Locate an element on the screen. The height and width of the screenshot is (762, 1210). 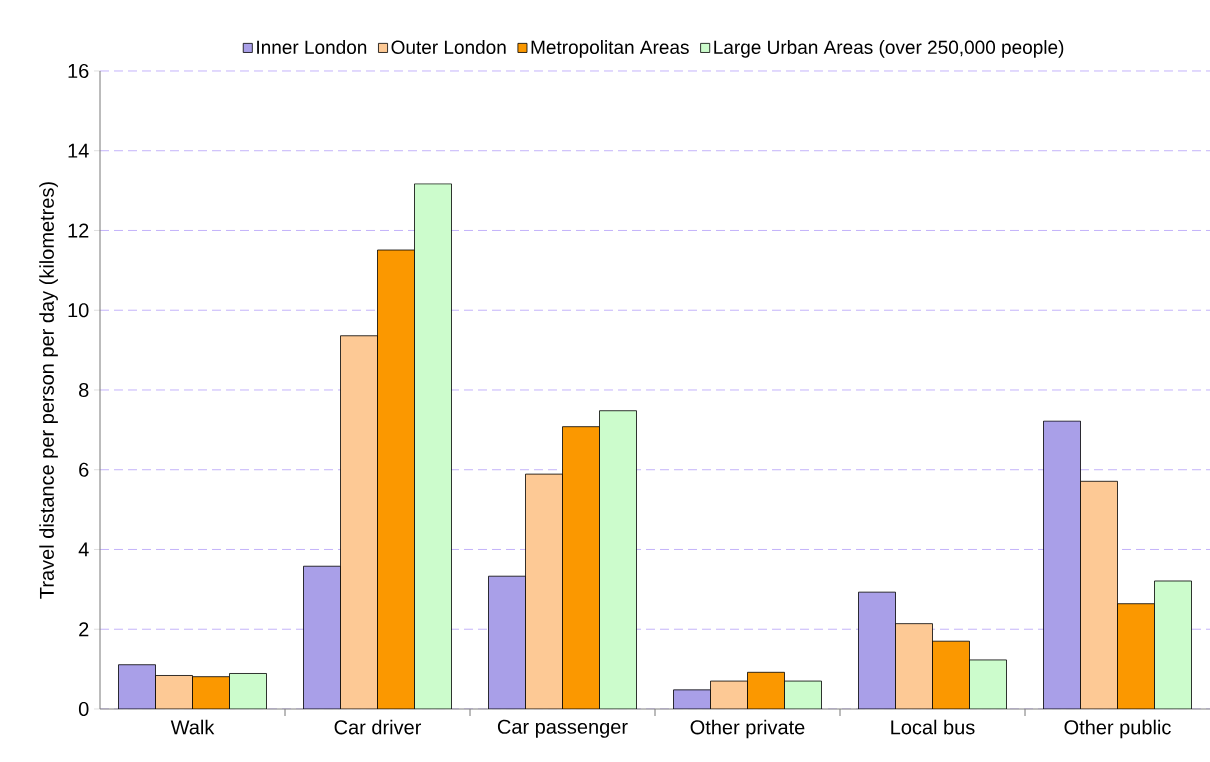
y-tick-label: 12 is located at coordinates (78, 230).